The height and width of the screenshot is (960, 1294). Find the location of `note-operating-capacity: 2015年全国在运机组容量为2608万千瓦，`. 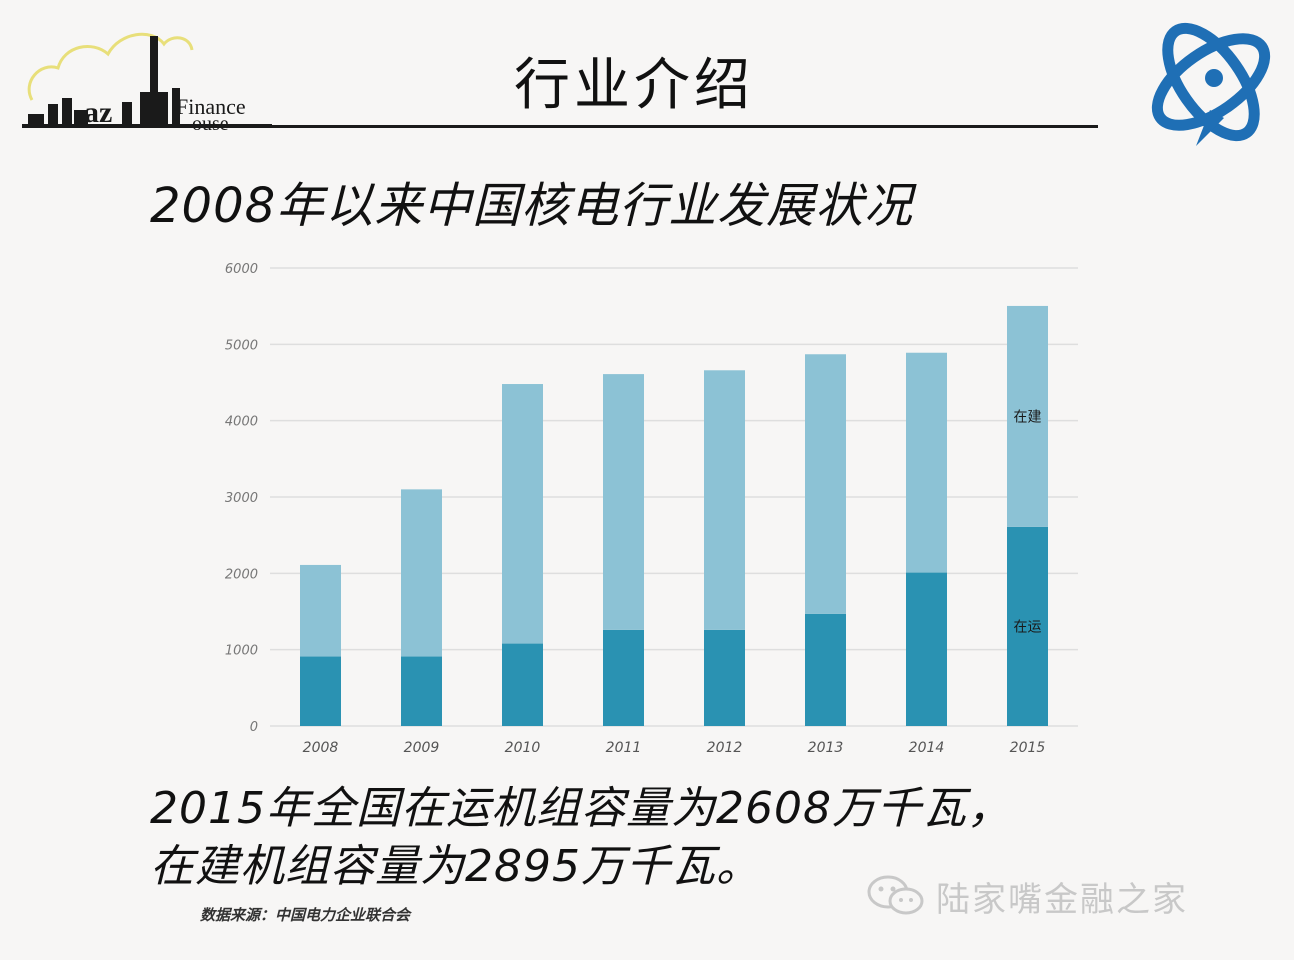

note-operating-capacity: 2015年全国在运机组容量为2608万千瓦， is located at coordinates (581, 808).